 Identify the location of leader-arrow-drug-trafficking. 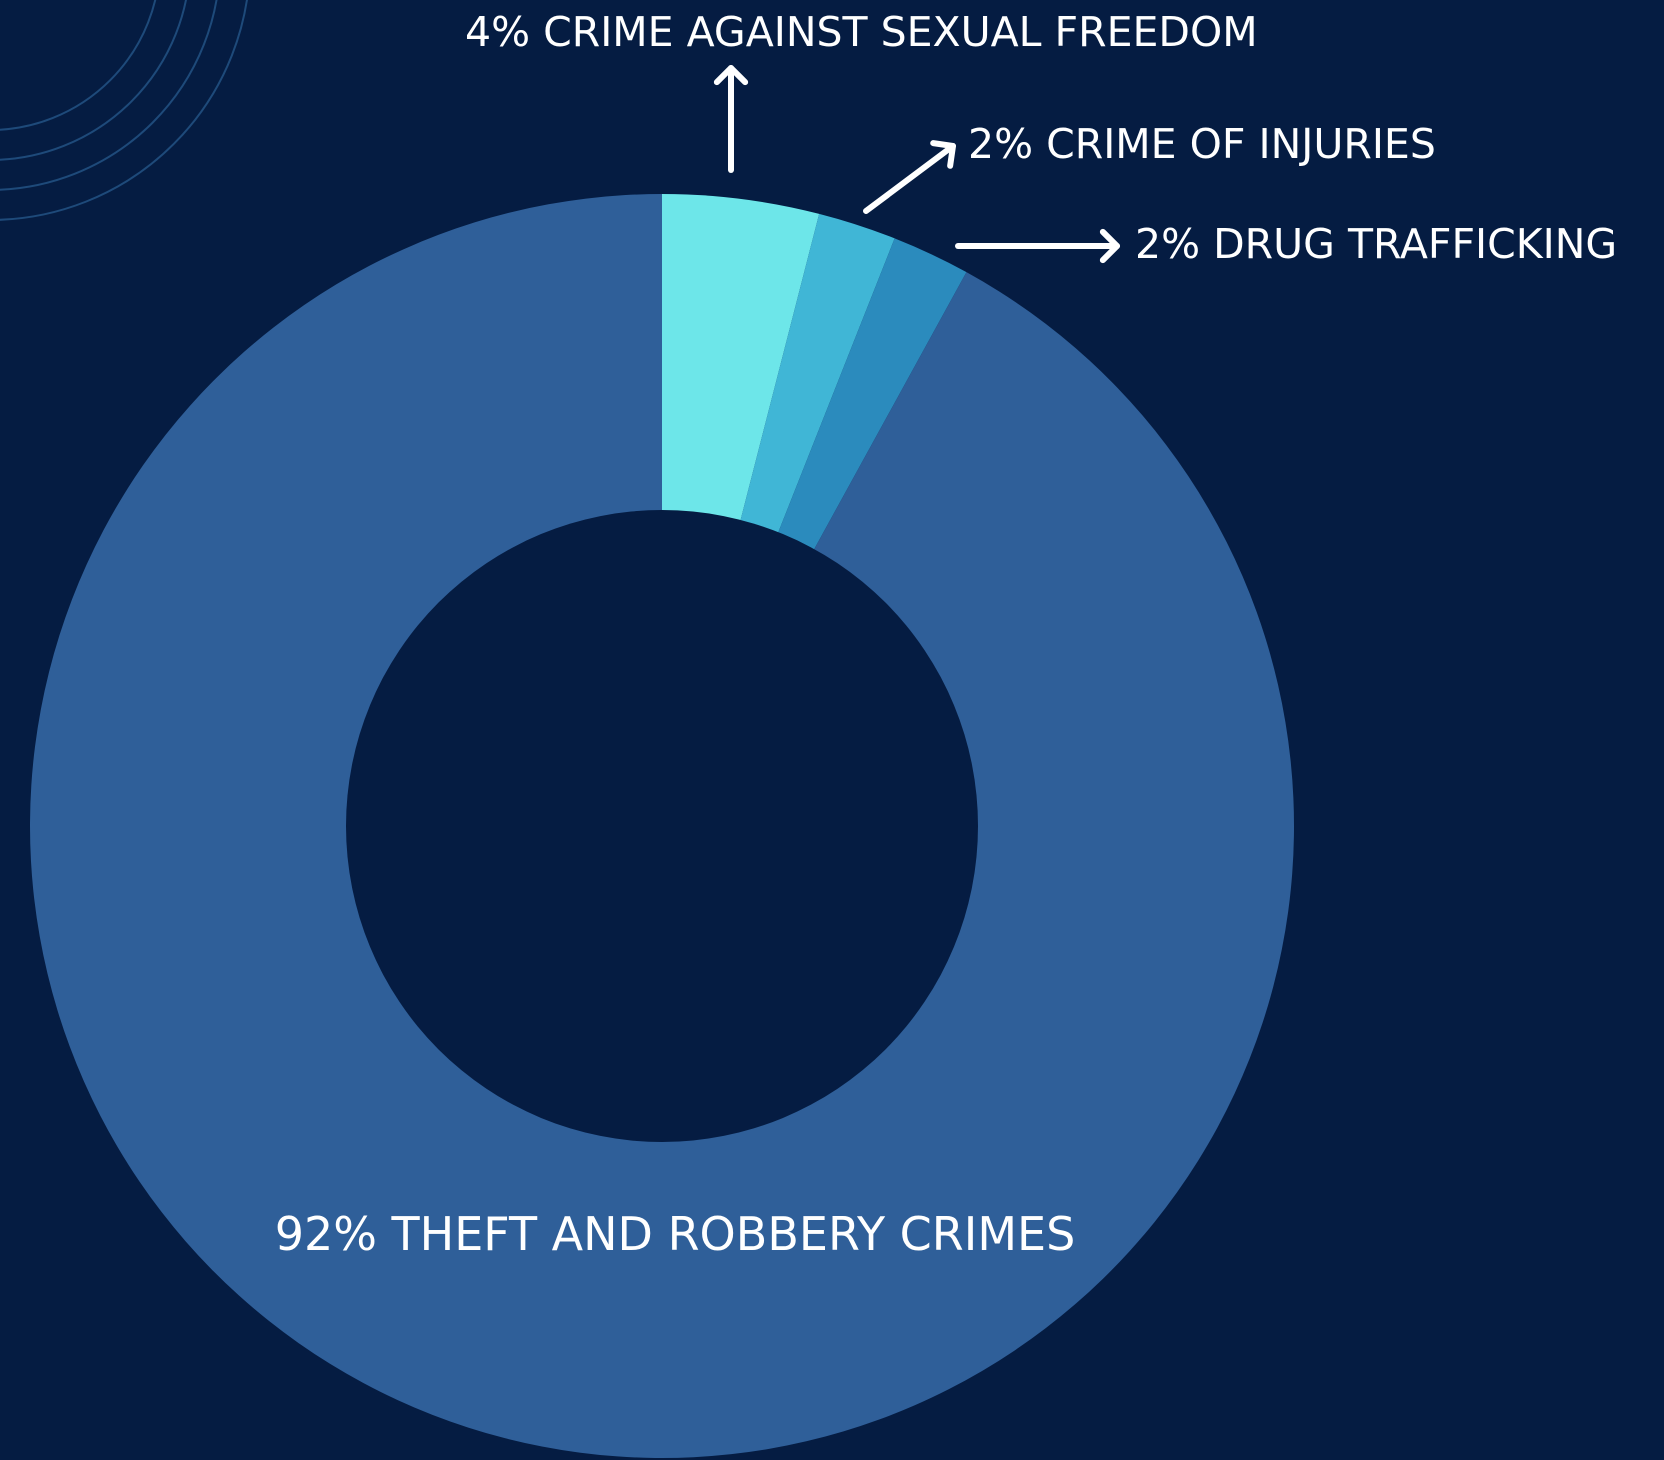
(1037, 246).